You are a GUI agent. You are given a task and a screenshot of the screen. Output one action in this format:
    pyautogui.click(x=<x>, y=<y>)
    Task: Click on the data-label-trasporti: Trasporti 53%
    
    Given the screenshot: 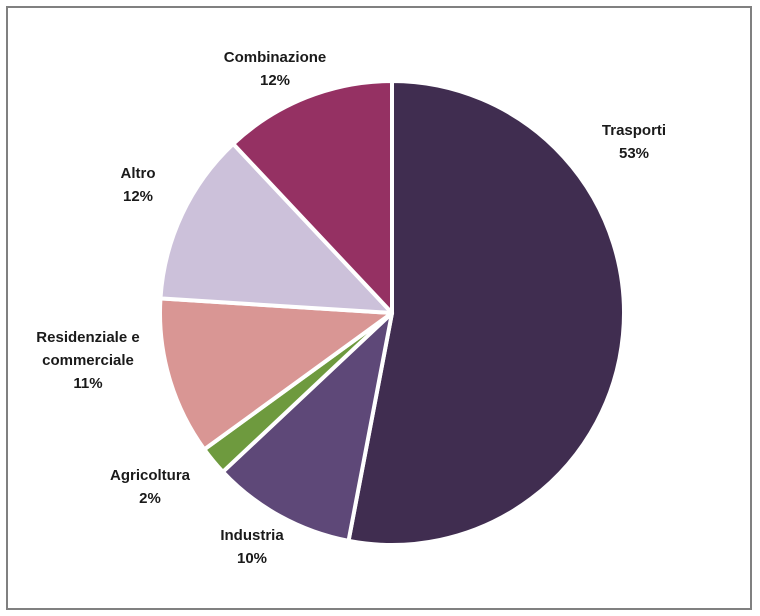 What is the action you would take?
    pyautogui.click(x=634, y=142)
    